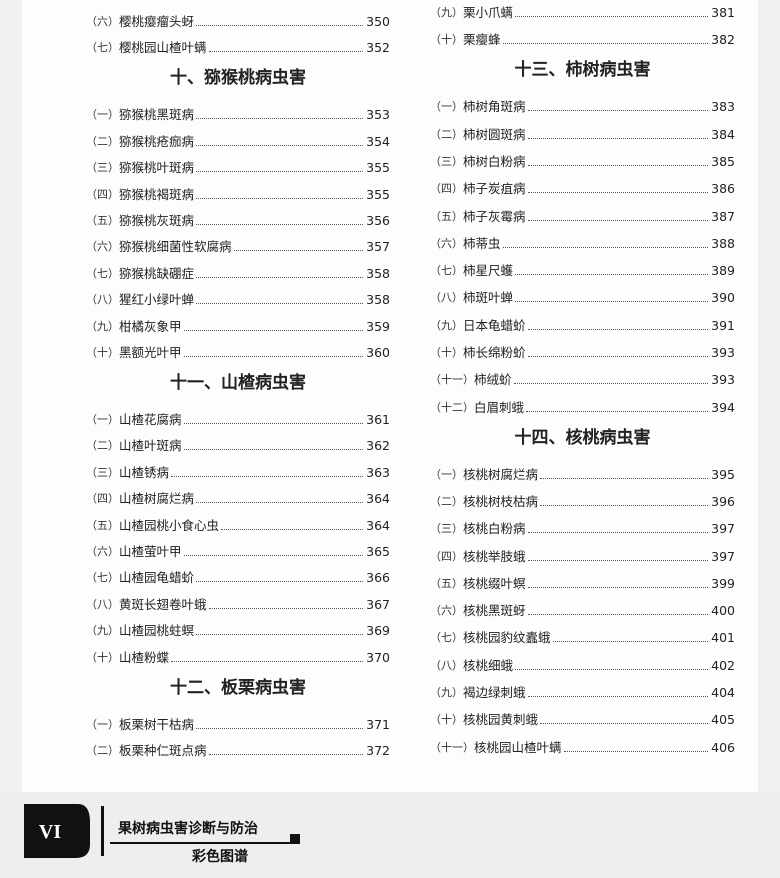  Describe the element at coordinates (582, 40) in the screenshot. I see `toc-entry: （十） 栗瘿蜂 382` at that location.